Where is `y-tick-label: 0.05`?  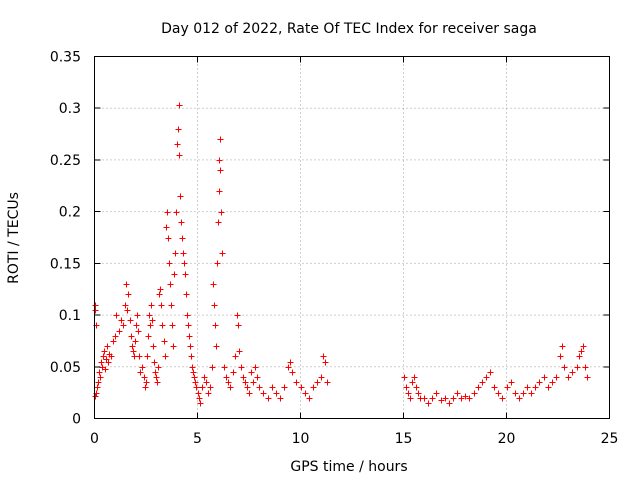
y-tick-label: 0.05 is located at coordinates (65, 368).